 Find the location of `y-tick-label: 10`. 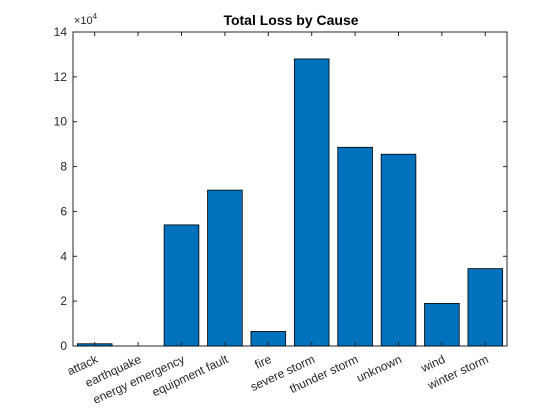

y-tick-label: 10 is located at coordinates (61, 122).